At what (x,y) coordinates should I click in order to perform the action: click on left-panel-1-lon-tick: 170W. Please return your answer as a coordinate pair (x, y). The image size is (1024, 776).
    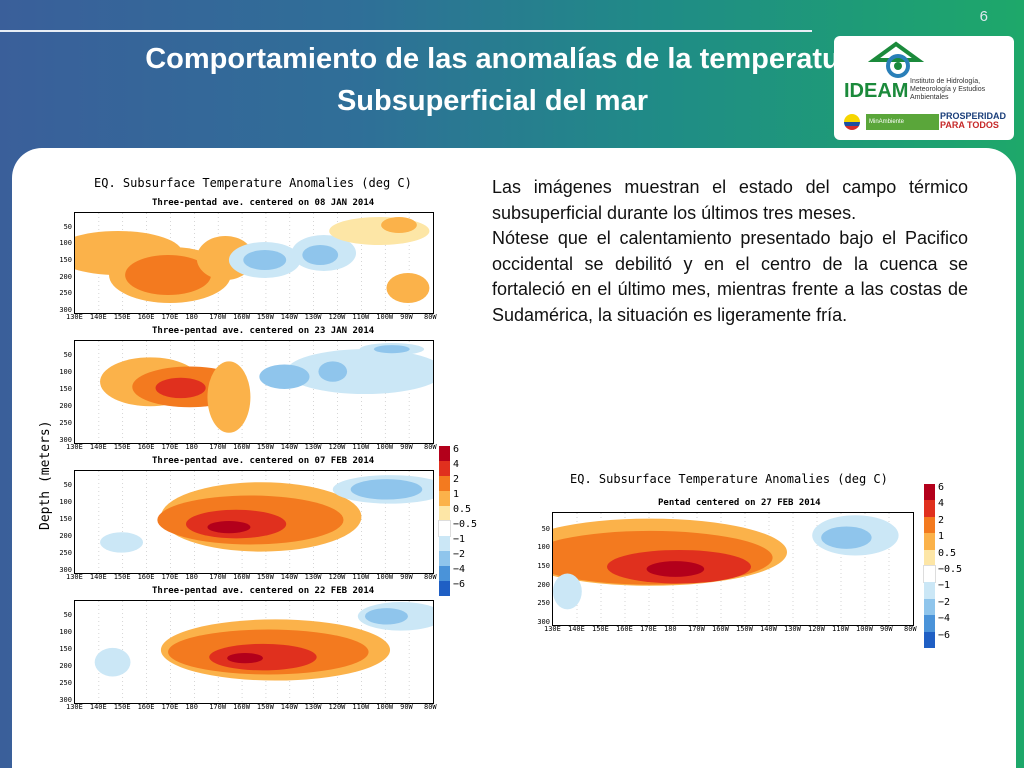
    Looking at the image, I should click on (218, 317).